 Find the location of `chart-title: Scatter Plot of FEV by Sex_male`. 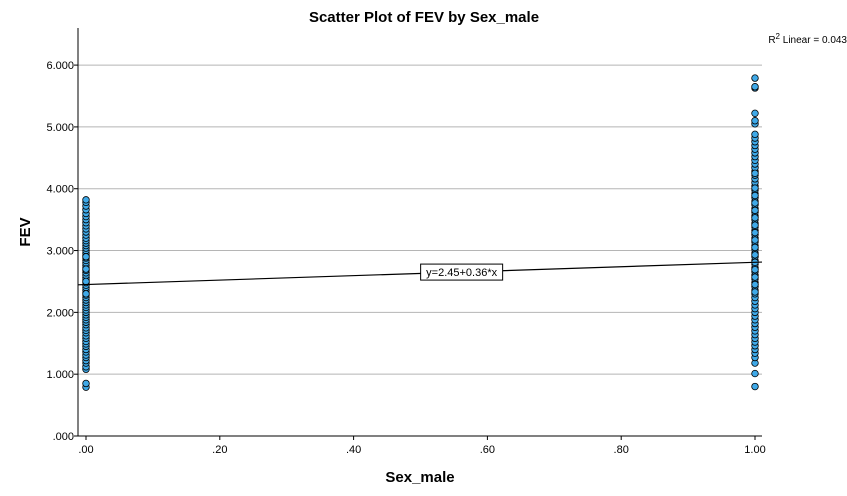

chart-title: Scatter Plot of FEV by Sex_male is located at coordinates (424, 17).